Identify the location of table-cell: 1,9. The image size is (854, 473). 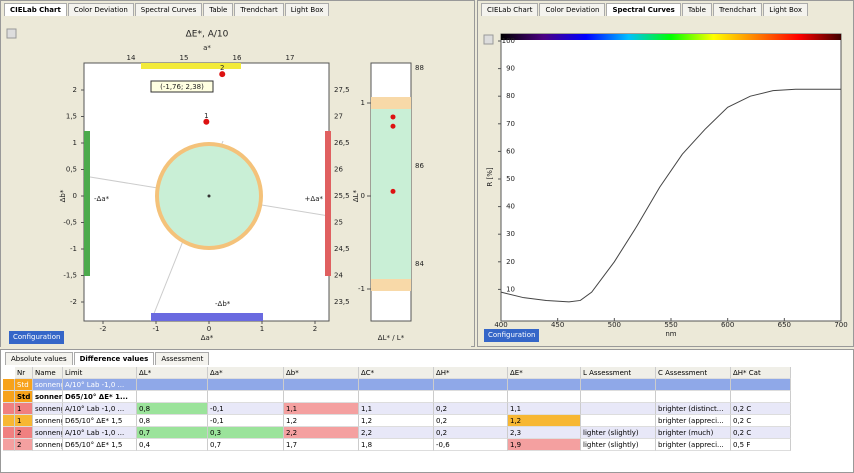
(544, 445).